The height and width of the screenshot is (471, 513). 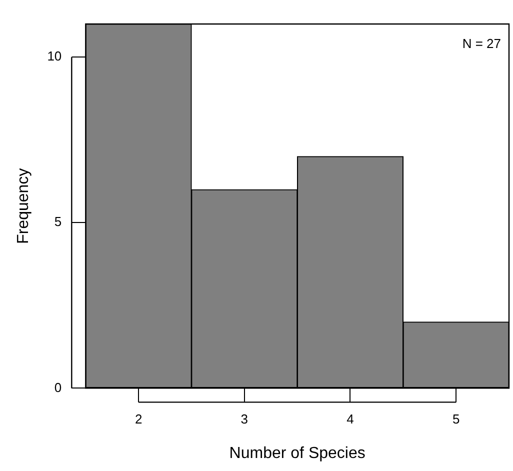 What do you see at coordinates (244, 419) in the screenshot?
I see `x-tick-label: 3` at bounding box center [244, 419].